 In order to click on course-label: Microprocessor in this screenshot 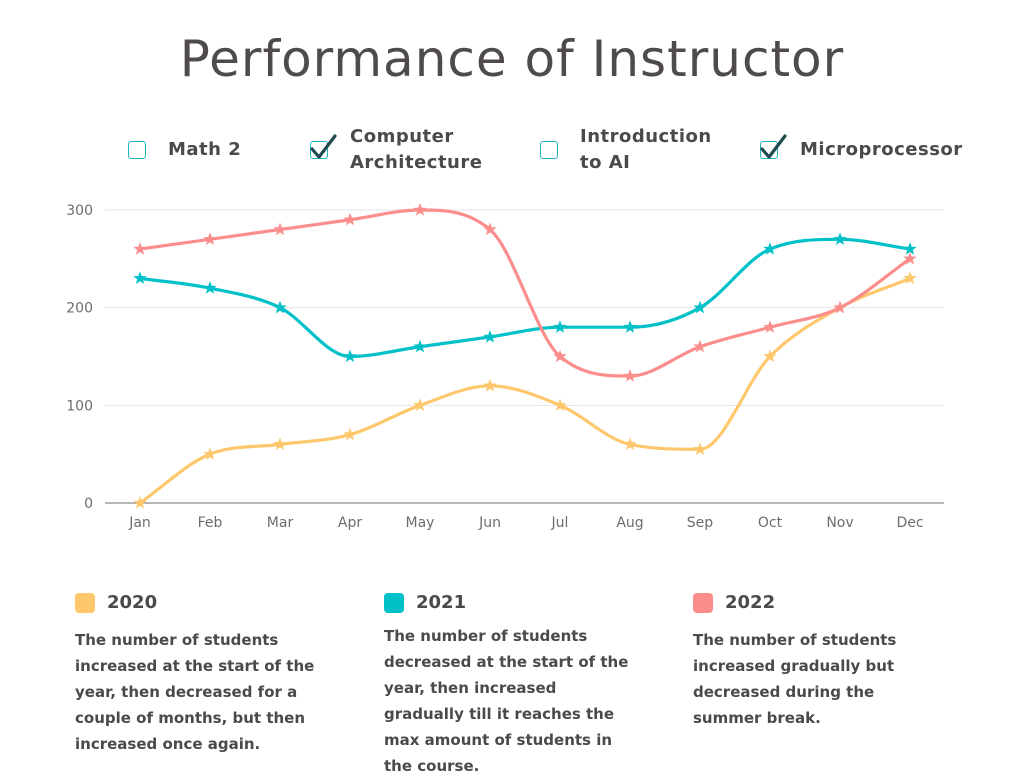, I will do `click(881, 149)`.